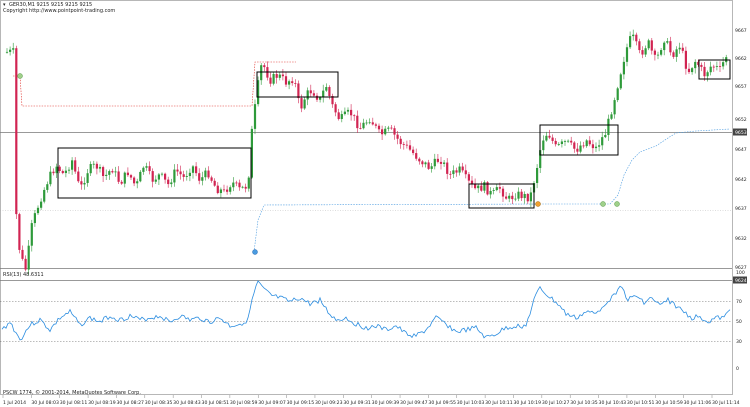 This screenshot has height=407, width=750. I want to click on triangle-down-icon: ▾, so click(4, 5).